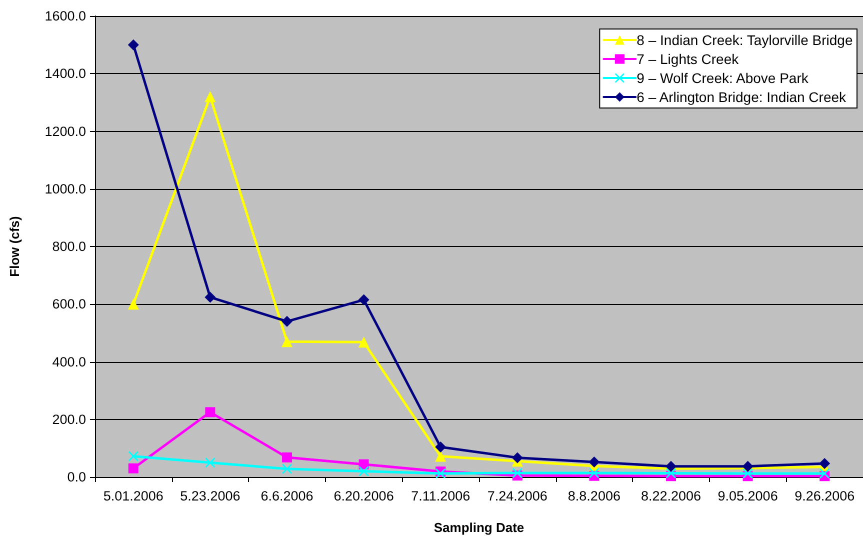  What do you see at coordinates (671, 496) in the screenshot?
I see `x-tick-label: 8.22.2006` at bounding box center [671, 496].